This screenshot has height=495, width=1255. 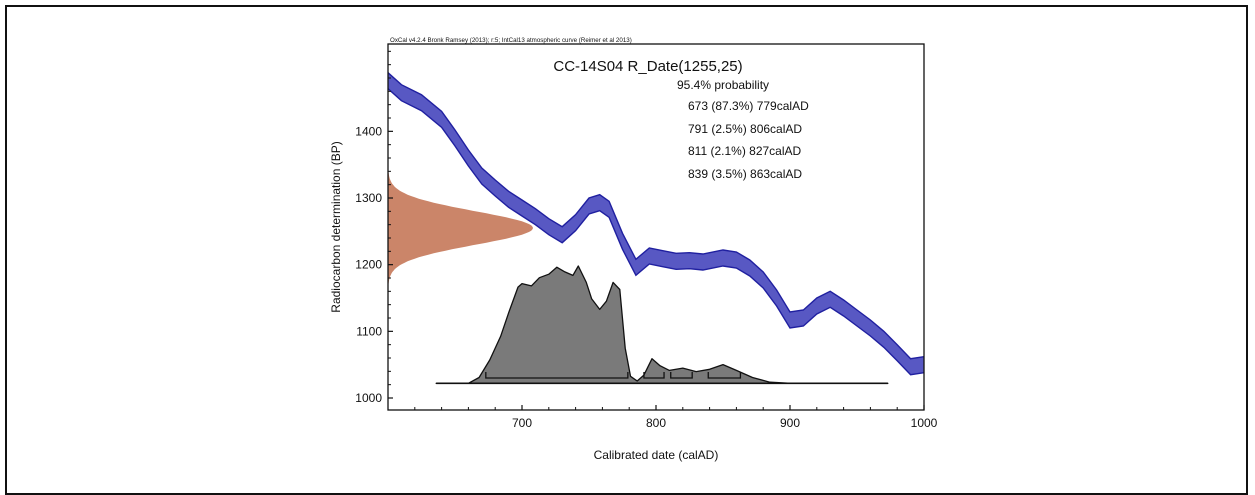 I want to click on range-label: 673 (87.3%) 779calAD, so click(x=748, y=106).